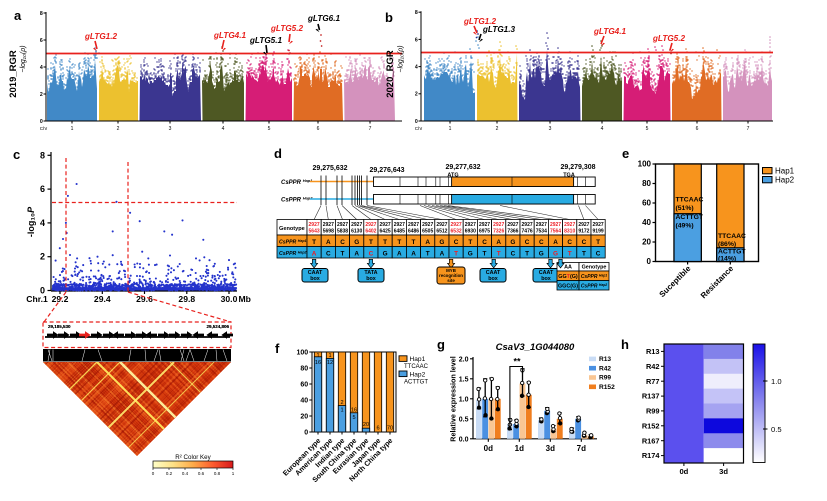 This screenshot has width=827, height=501. I want to click on svg-text: site, so click(451, 280).